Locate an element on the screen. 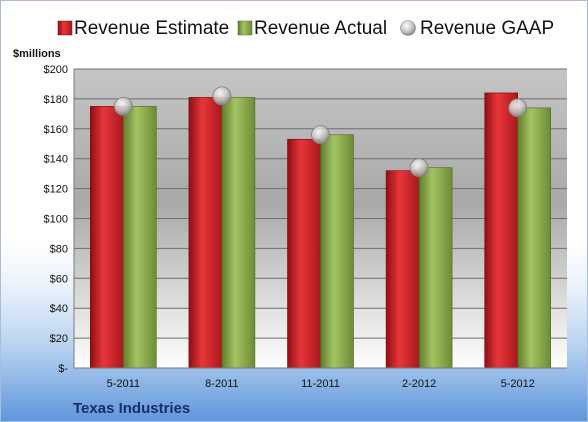 The image size is (588, 422). y-tick-label: $160 is located at coordinates (56, 130).